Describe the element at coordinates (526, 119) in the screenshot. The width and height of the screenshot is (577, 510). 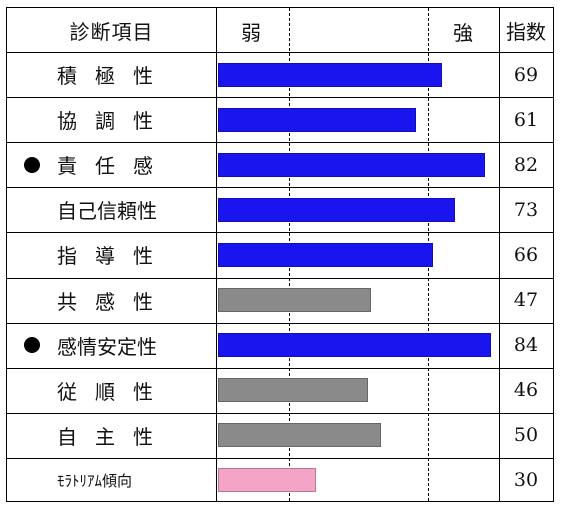
I see `row-index-value: 61` at that location.